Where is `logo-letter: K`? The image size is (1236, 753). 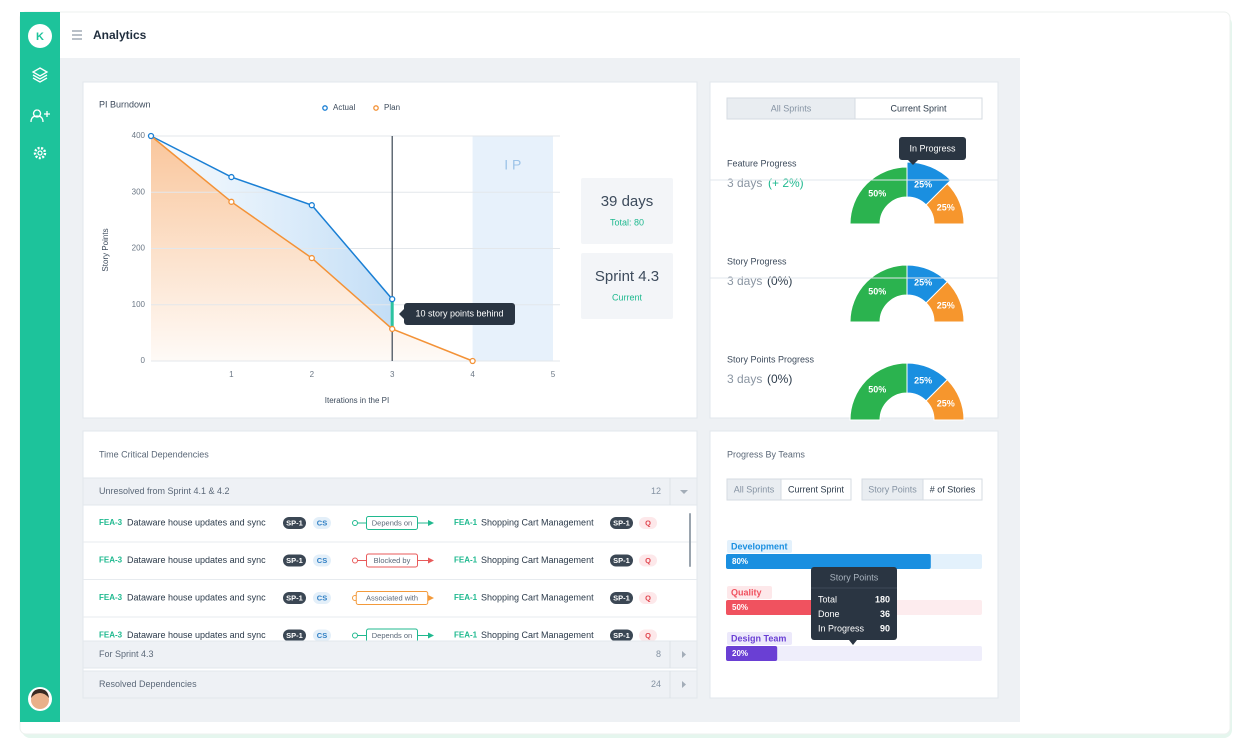
logo-letter: K is located at coordinates (40, 37).